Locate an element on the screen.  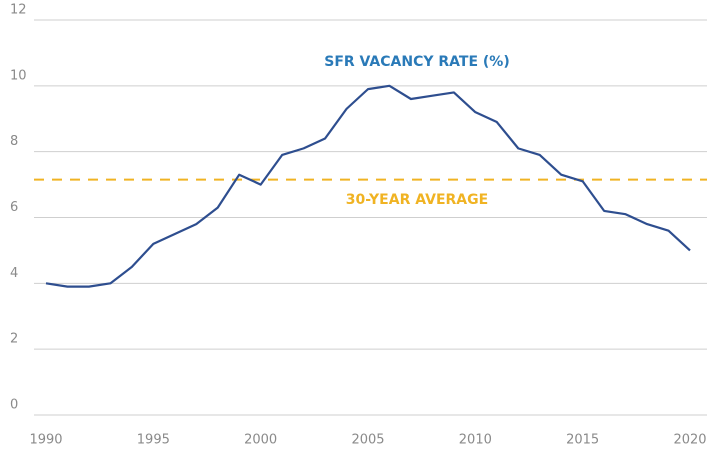
x-tick-label: 1990 is located at coordinates (45, 440).